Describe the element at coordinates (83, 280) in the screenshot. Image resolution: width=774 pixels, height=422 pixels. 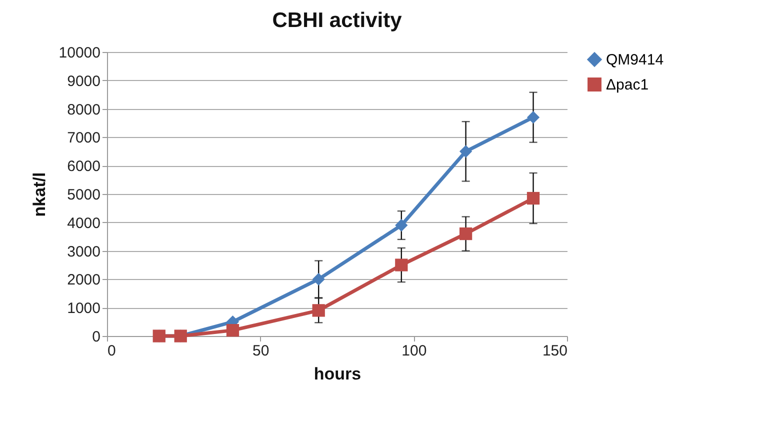
I see `y-tick-label: 2000` at that location.